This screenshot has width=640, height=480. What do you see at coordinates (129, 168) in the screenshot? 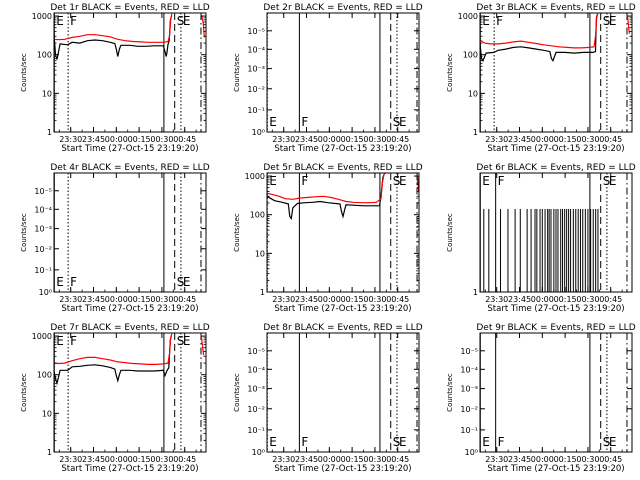
I see `panel-title: Det 4r BLACK = Events, RED = LLD` at bounding box center [129, 168].